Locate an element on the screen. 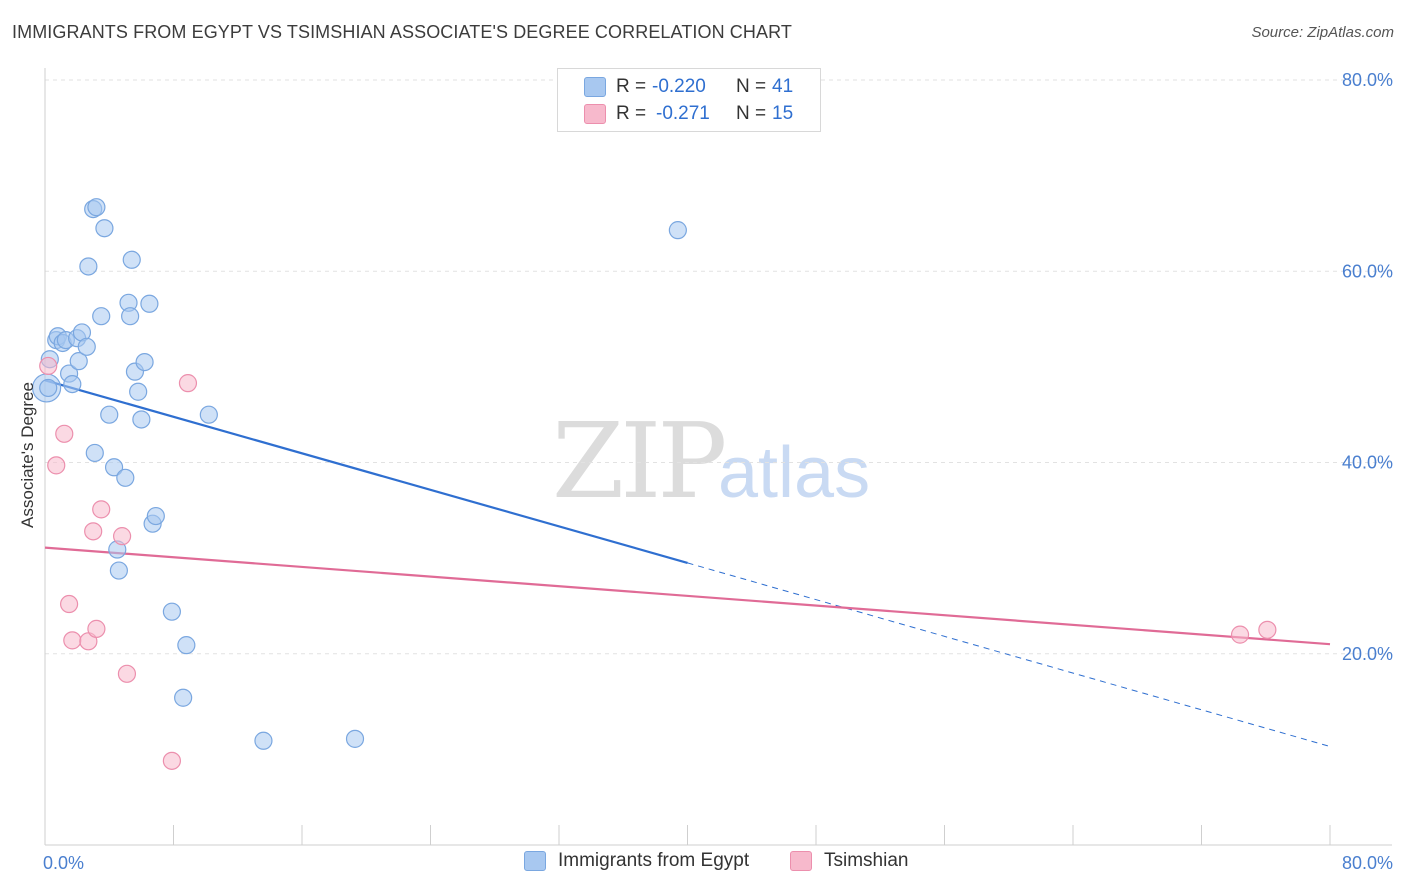 This screenshot has height=892, width=1406. legend-label-tsimshian: Tsimshian is located at coordinates (866, 860).